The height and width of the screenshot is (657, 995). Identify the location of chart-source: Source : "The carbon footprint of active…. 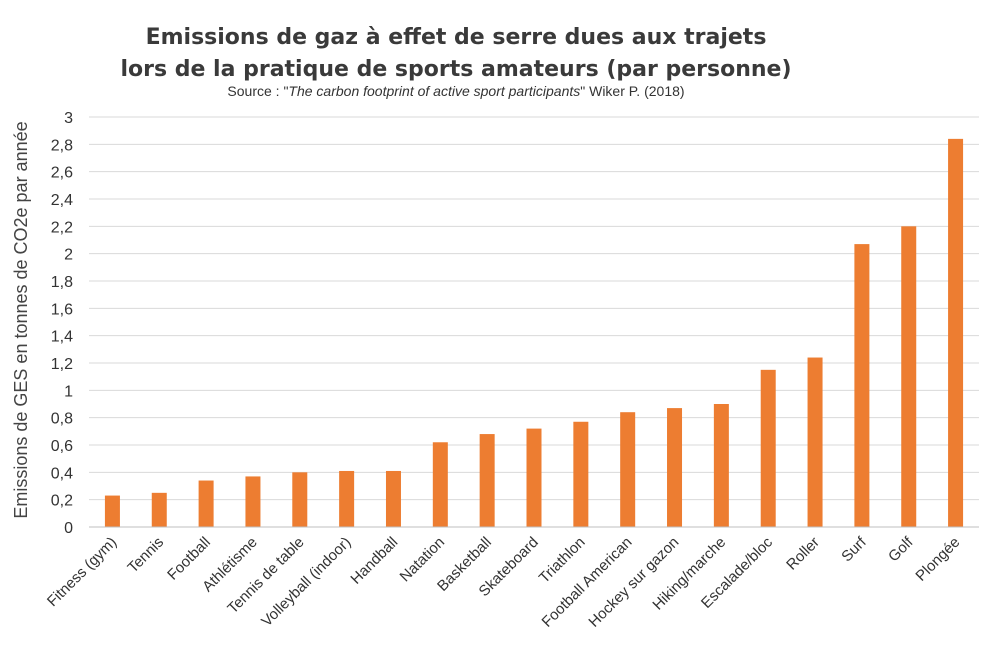
(455, 91).